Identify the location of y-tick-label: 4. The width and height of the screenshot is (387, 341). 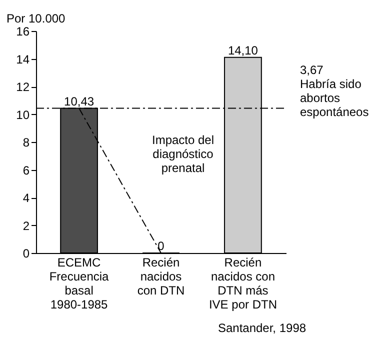
(26, 198).